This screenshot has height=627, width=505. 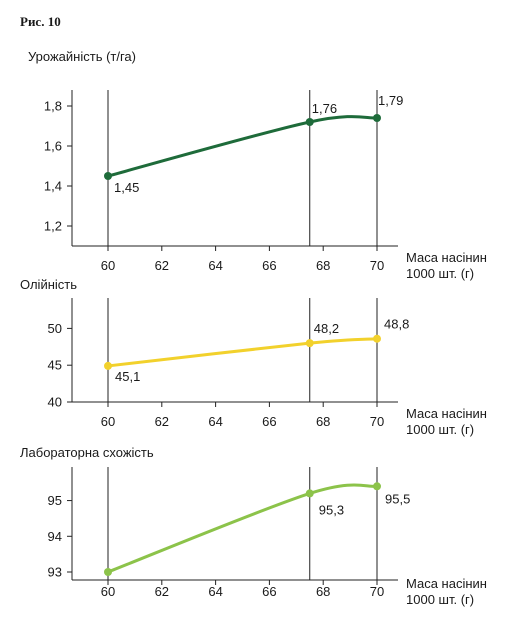 I want to click on data-label: 95,5, so click(x=397, y=498).